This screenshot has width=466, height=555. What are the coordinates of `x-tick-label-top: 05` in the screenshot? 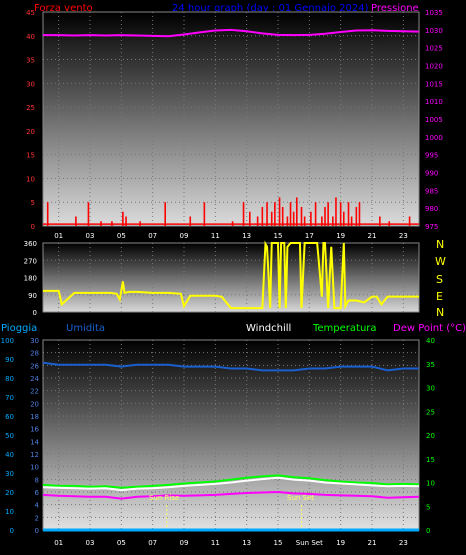 It's located at (121, 236).